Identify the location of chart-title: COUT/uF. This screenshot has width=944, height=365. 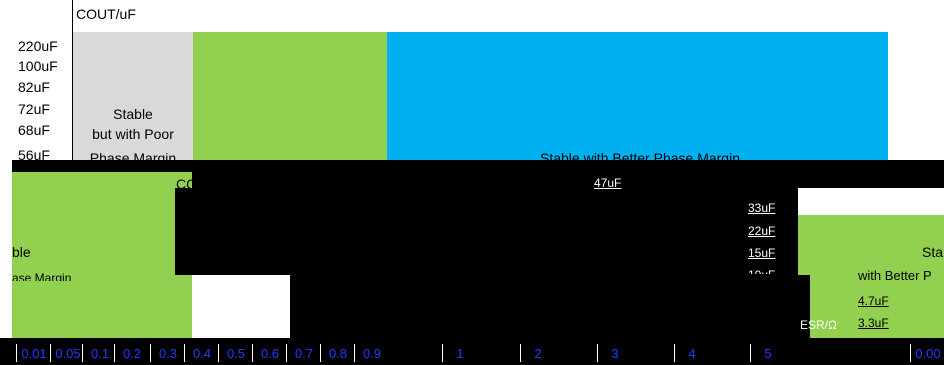
(106, 14).